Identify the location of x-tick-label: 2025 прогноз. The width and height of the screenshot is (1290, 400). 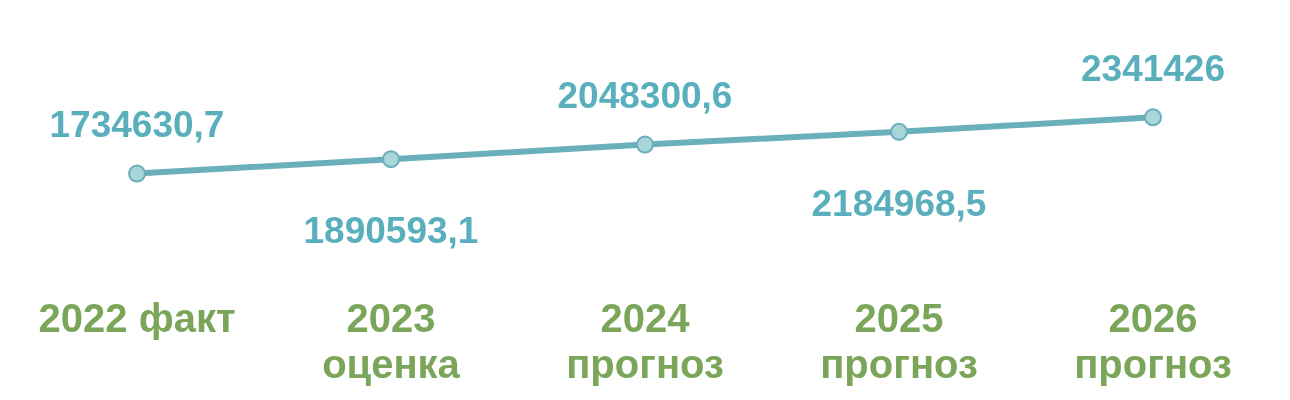
(899, 341).